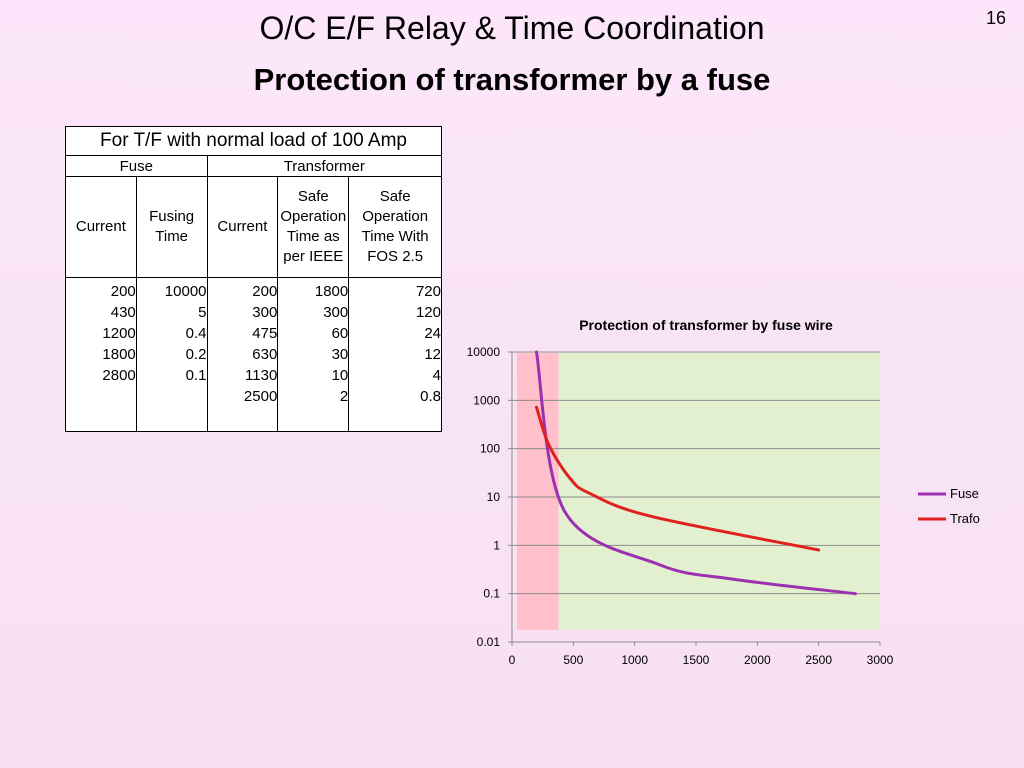 Image resolution: width=1024 pixels, height=768 pixels. Describe the element at coordinates (260, 396) in the screenshot. I see `table-cell: 2500` at that location.